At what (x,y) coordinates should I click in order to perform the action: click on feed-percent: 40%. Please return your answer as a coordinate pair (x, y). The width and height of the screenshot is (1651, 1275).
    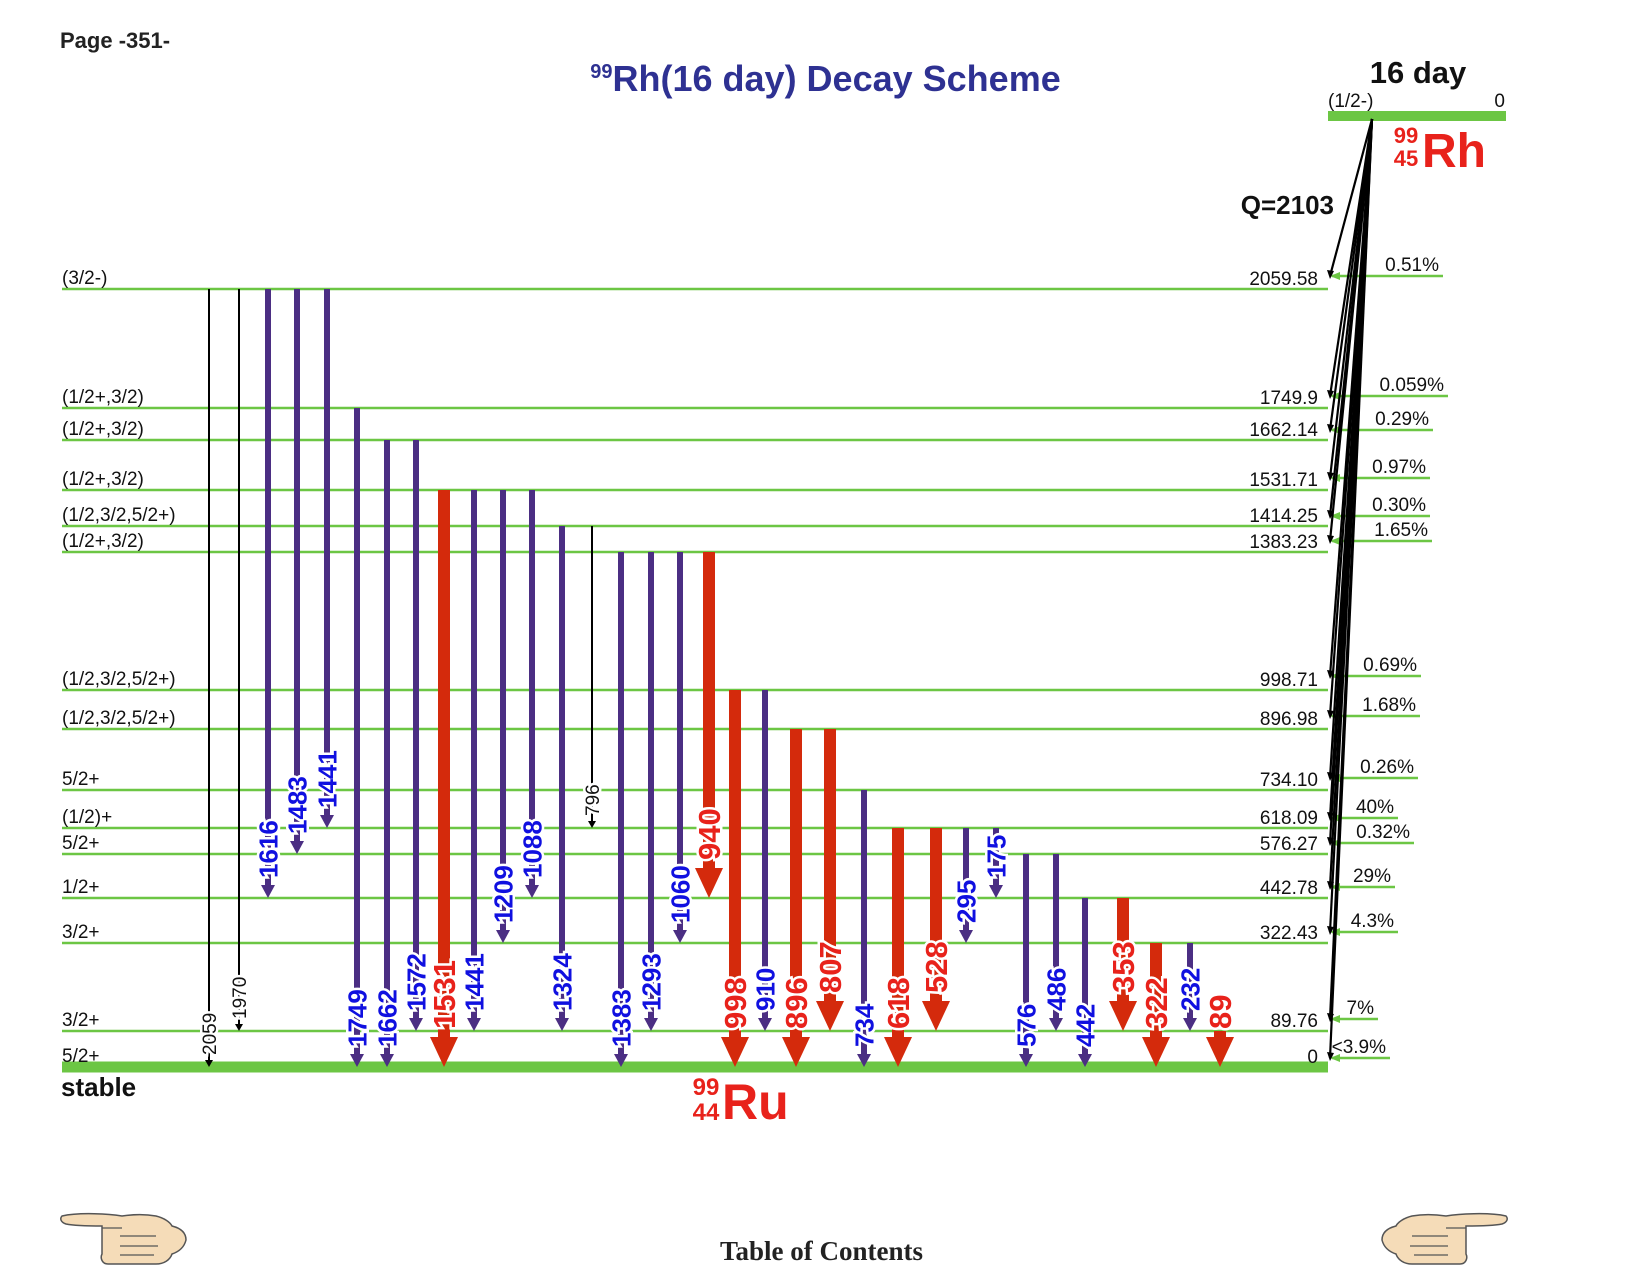
    Looking at the image, I should click on (1375, 807).